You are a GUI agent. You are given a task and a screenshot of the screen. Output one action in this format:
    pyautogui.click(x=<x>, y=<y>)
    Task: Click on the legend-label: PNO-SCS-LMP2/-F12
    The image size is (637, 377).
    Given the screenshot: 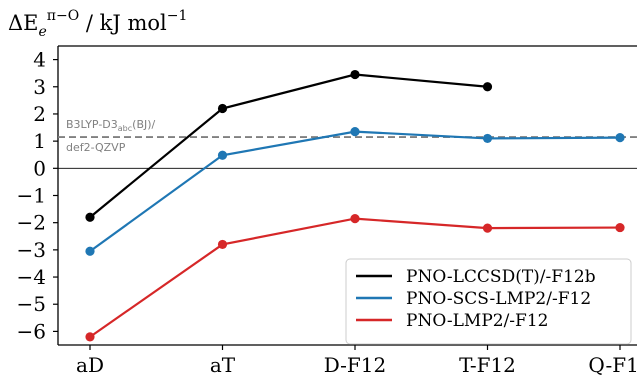 What is the action you would take?
    pyautogui.click(x=498, y=299)
    